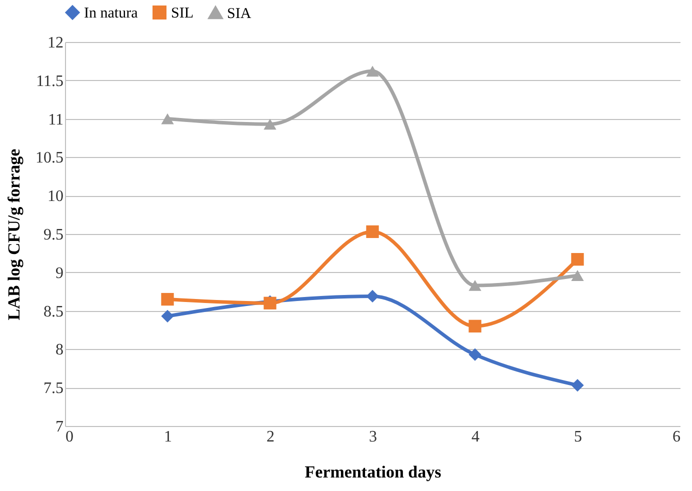 Image resolution: width=692 pixels, height=491 pixels. Describe the element at coordinates (60, 273) in the screenshot. I see `y-tick-label: 9` at that location.